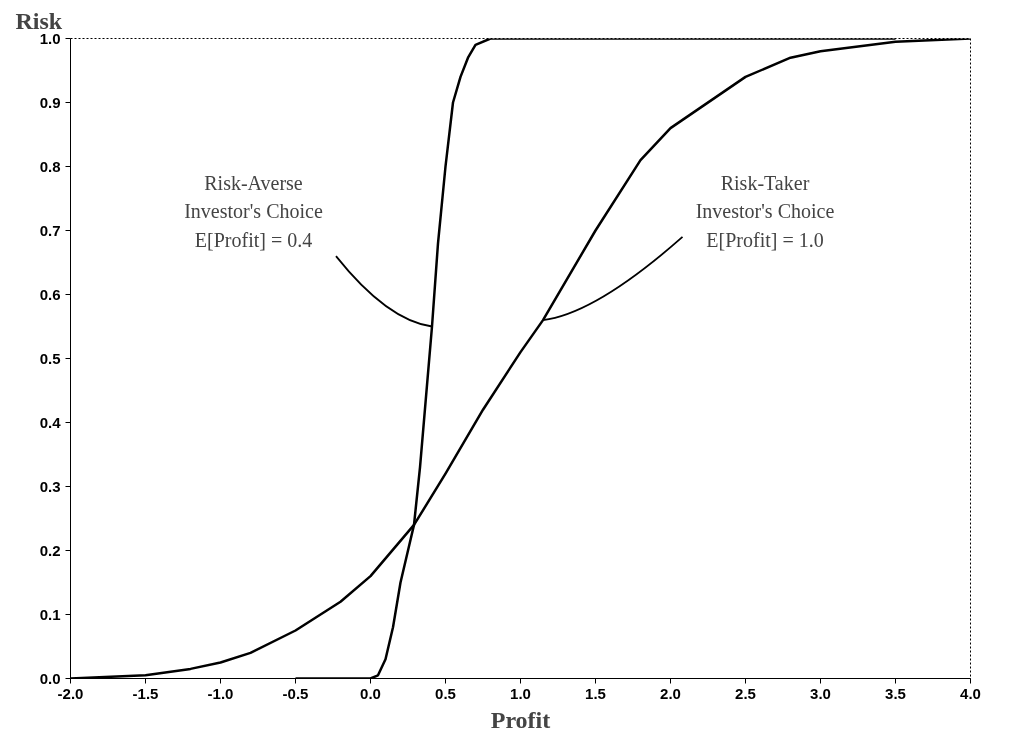  Describe the element at coordinates (50, 294) in the screenshot. I see `y-tick-label: 0.6` at that location.